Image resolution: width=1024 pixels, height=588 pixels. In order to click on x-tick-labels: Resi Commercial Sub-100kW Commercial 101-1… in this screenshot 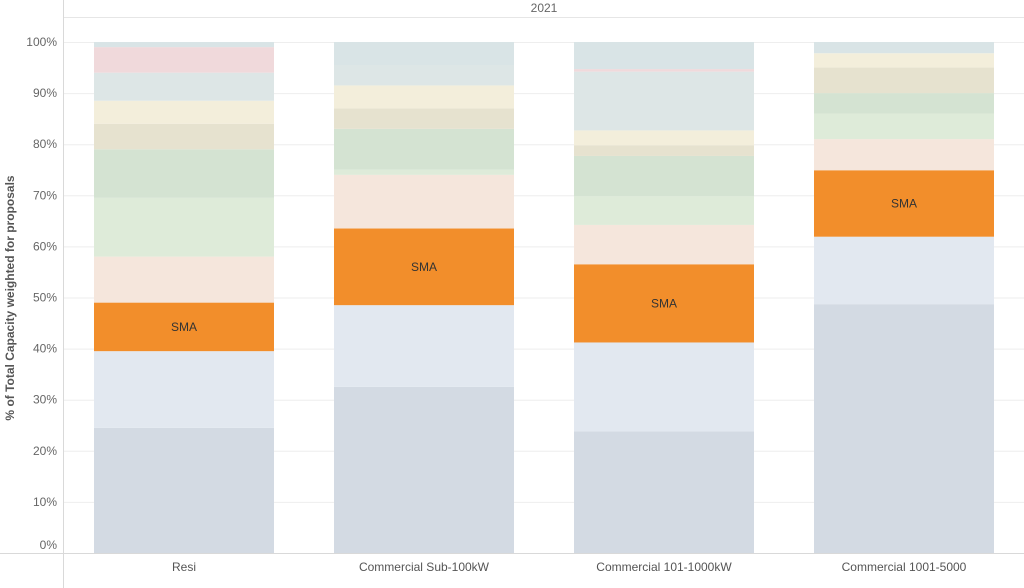, I will do `click(569, 567)`.